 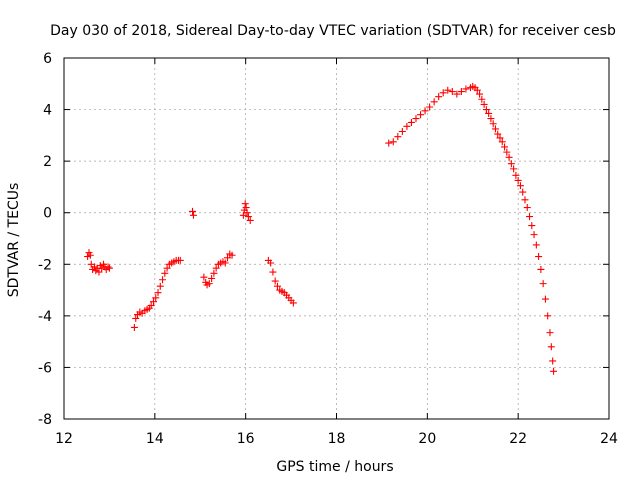 What do you see at coordinates (45, 317) in the screenshot?
I see `y-tick-label: -4` at bounding box center [45, 317].